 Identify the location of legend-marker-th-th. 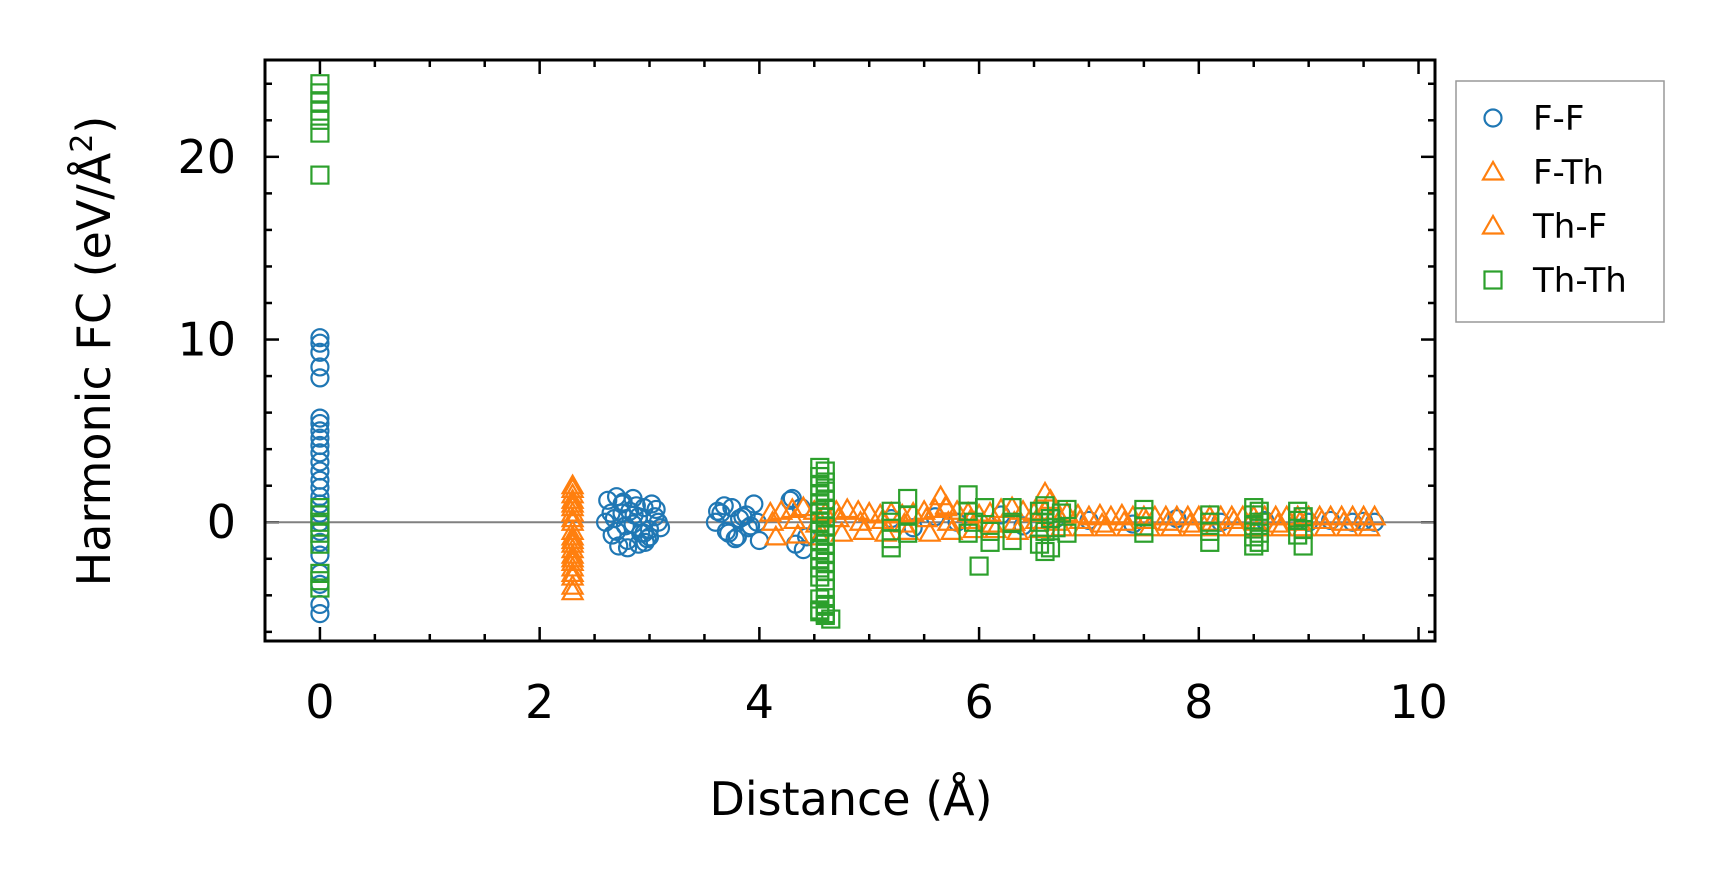
(1493, 280).